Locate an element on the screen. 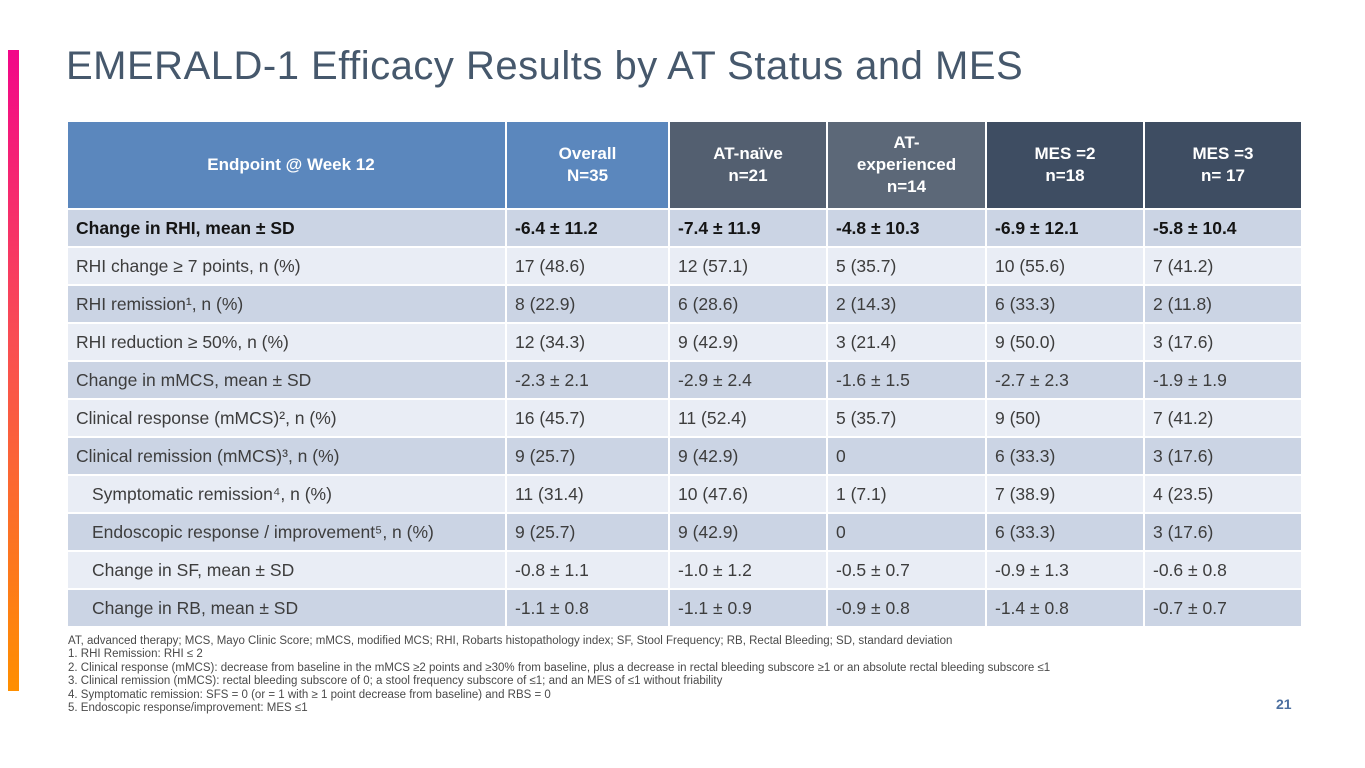 The width and height of the screenshot is (1365, 768). row-label: Clinical response (mMCS)², n (%) is located at coordinates (286, 418).